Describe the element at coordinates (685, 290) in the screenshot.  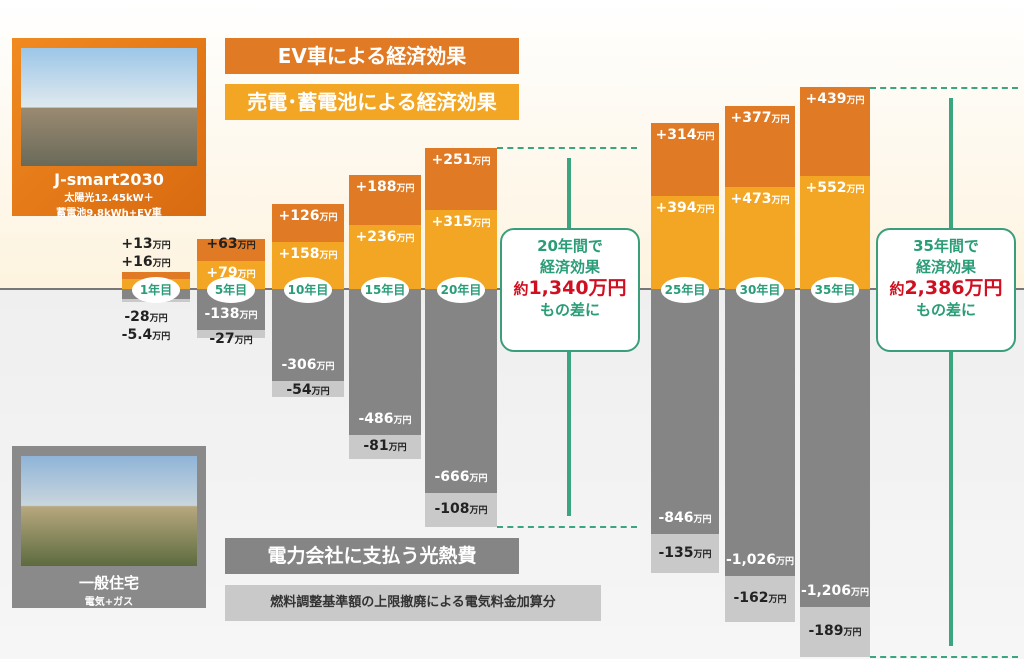
I see `year-badge: 25年目` at that location.